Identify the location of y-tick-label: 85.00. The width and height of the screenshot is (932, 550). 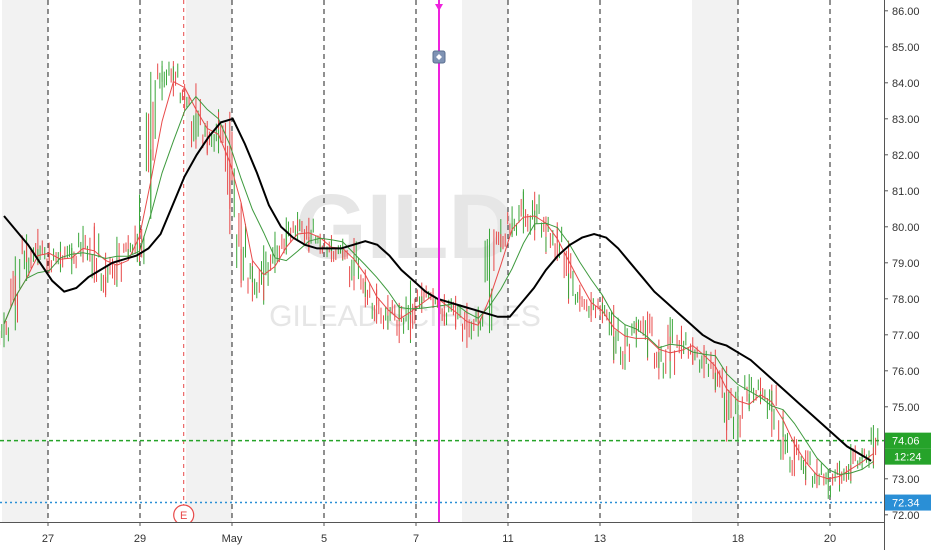
(906, 48).